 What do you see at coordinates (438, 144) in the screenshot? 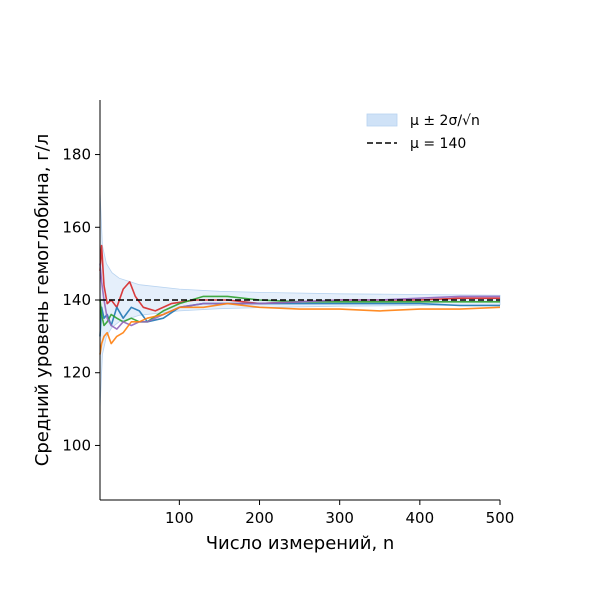
I see `legend-ref-label: μ = 140` at bounding box center [438, 144].